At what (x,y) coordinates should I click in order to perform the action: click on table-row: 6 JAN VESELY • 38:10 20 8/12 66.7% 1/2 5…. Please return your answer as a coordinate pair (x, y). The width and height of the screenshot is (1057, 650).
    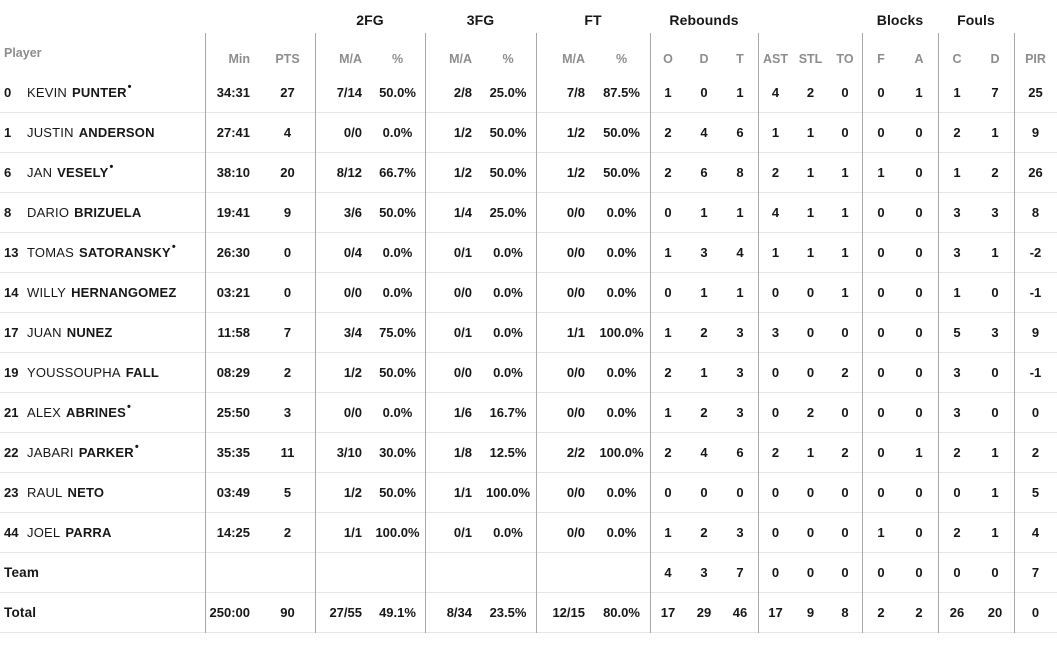
    Looking at the image, I should click on (528, 173).